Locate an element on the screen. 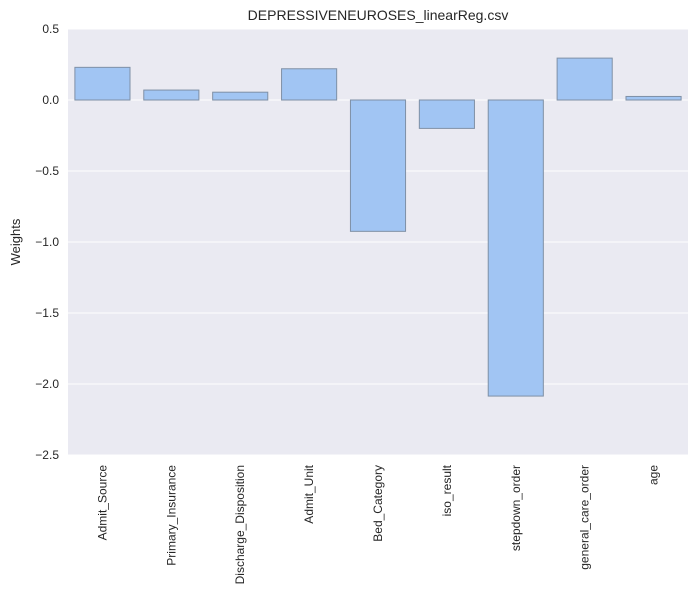 Image resolution: width=698 pixels, height=613 pixels. bar-Discharge_Disposition is located at coordinates (240, 96).